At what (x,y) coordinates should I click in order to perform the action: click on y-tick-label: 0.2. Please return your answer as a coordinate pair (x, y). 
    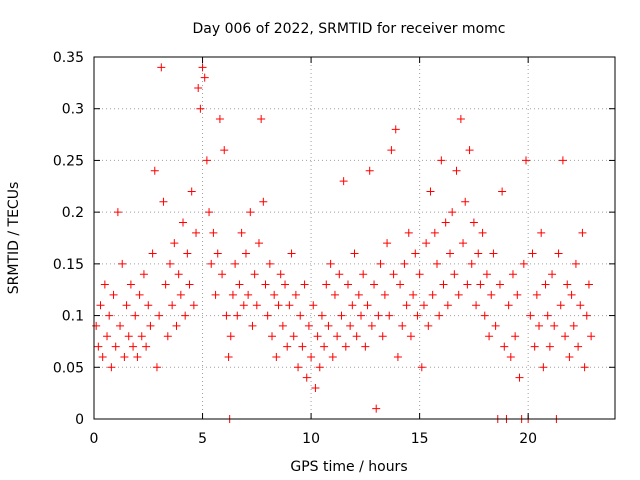
    Looking at the image, I should click on (73, 213).